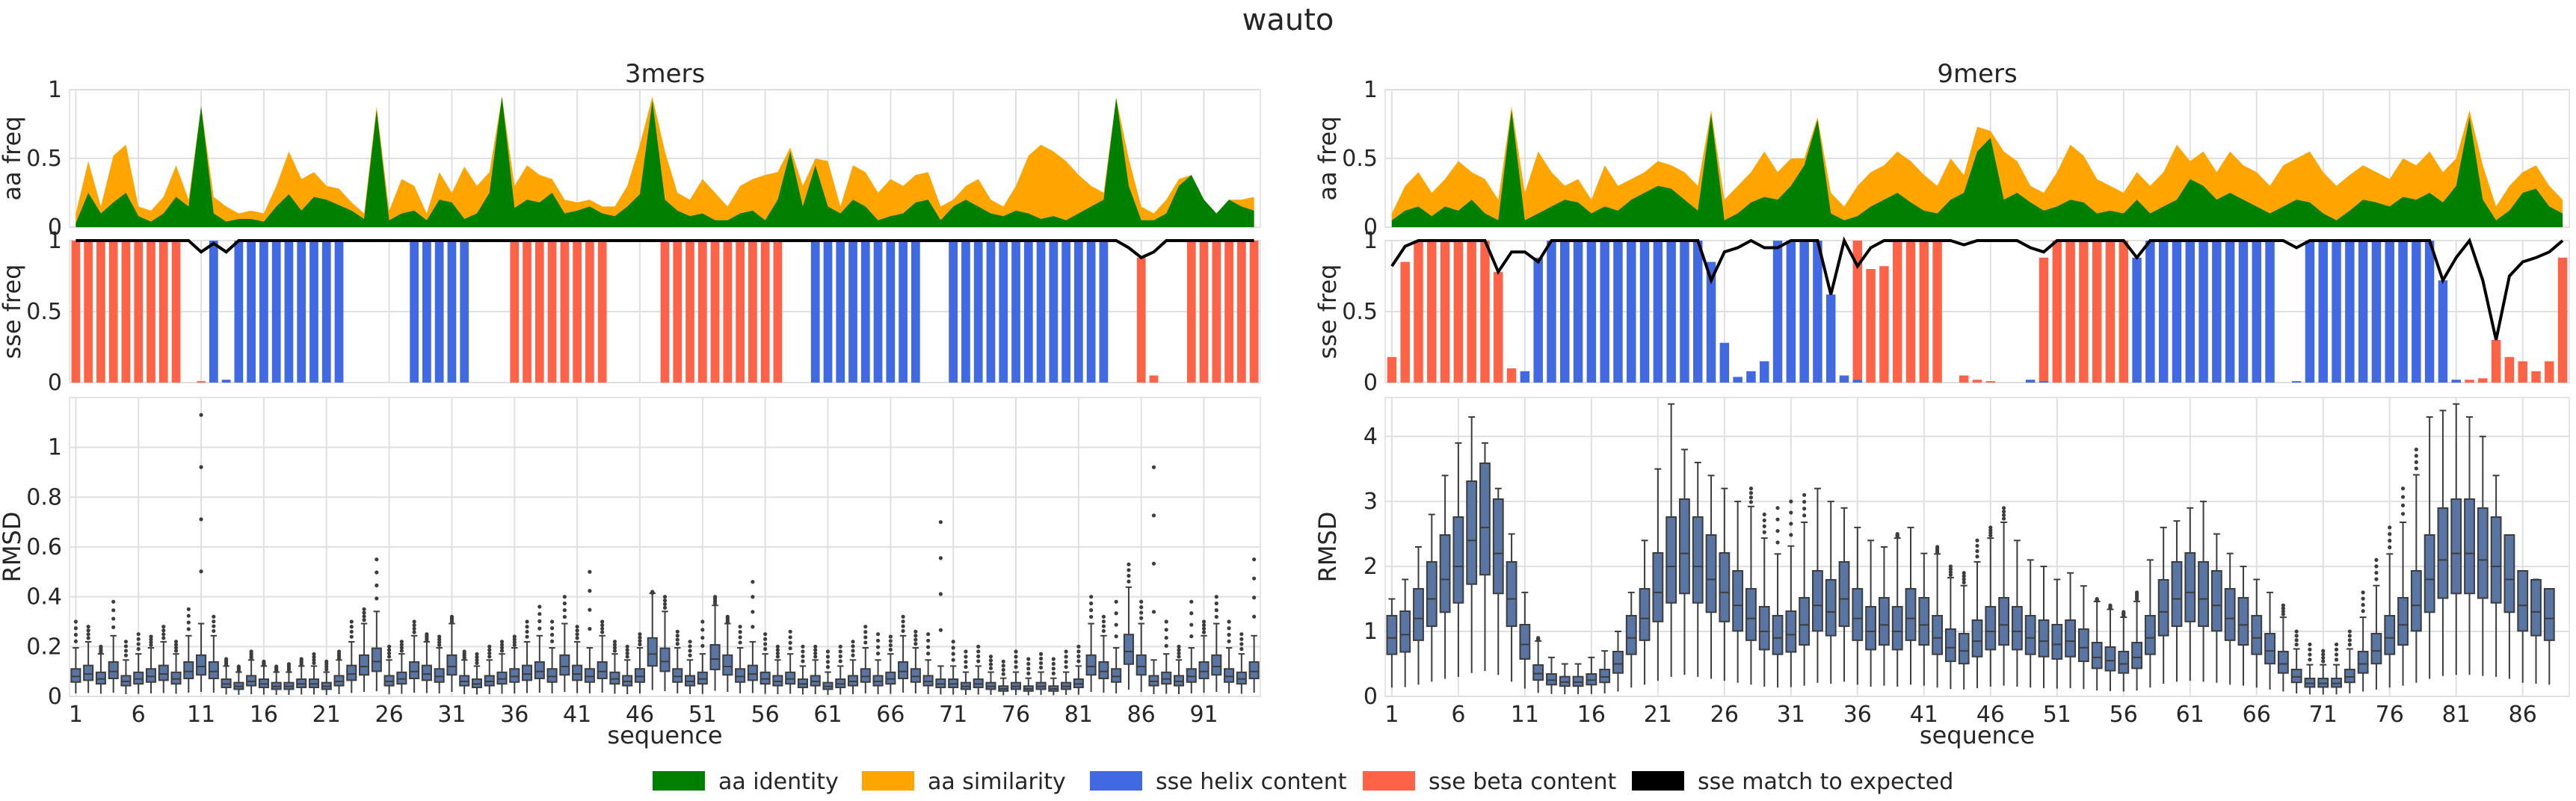 This screenshot has height=801, width=2576. What do you see at coordinates (1371, 697) in the screenshot?
I see `rmsd-9mers-ytick-label: 0` at bounding box center [1371, 697].